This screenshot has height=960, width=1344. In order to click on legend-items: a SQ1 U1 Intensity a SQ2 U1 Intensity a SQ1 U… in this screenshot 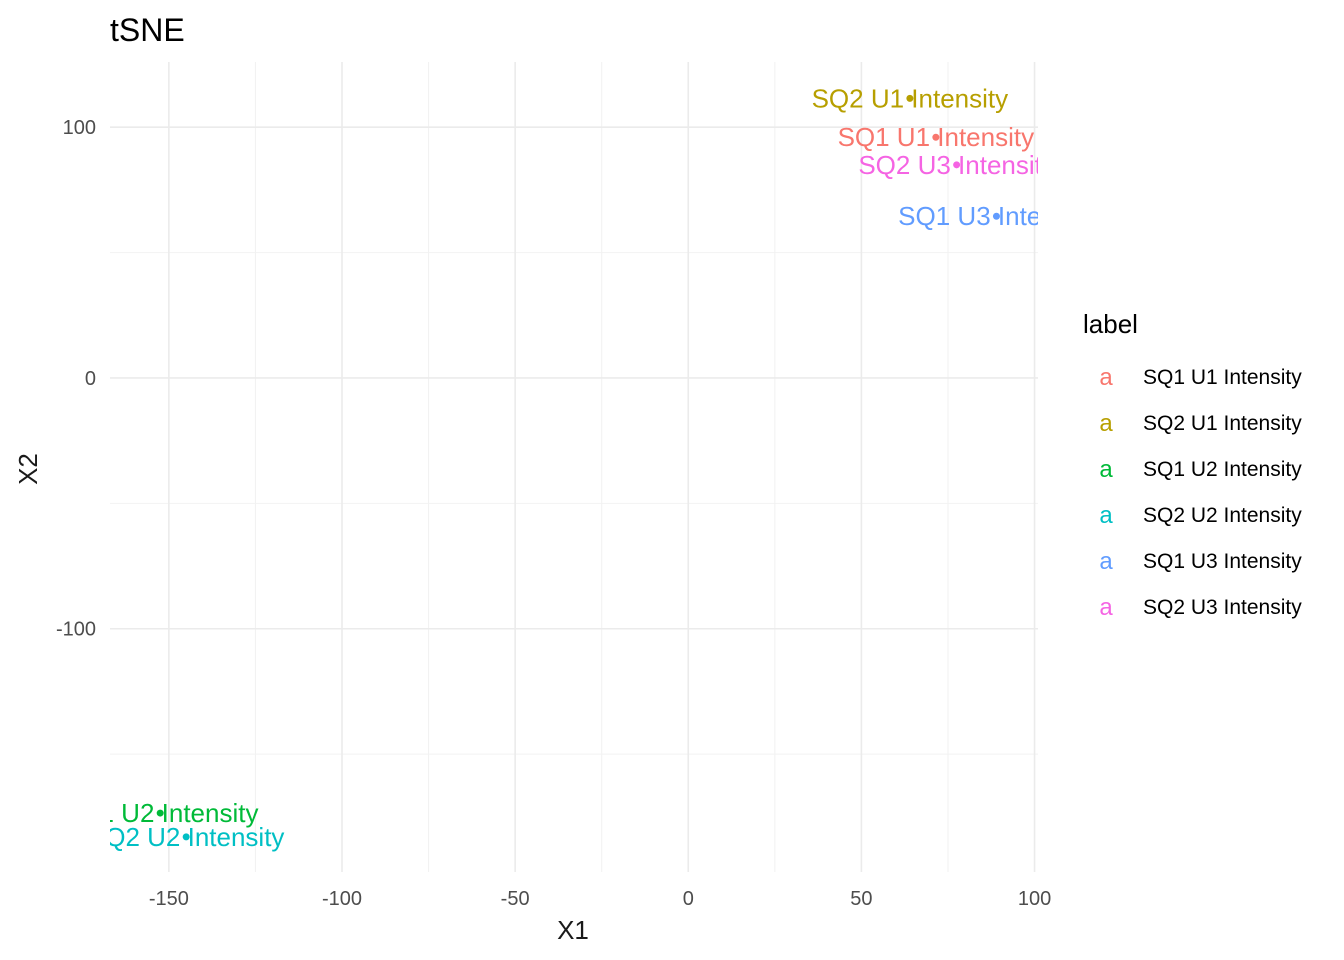, I will do `click(1200, 492)`.